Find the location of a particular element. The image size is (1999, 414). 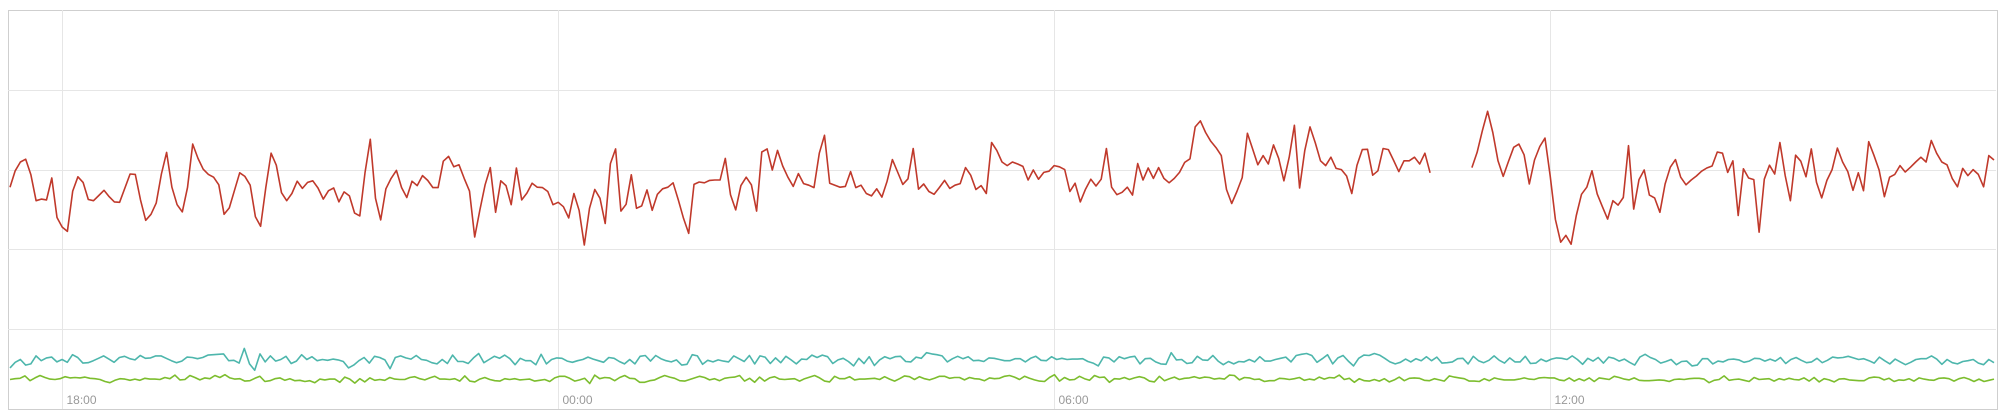

x-tick-label: 00:00 is located at coordinates (578, 400).